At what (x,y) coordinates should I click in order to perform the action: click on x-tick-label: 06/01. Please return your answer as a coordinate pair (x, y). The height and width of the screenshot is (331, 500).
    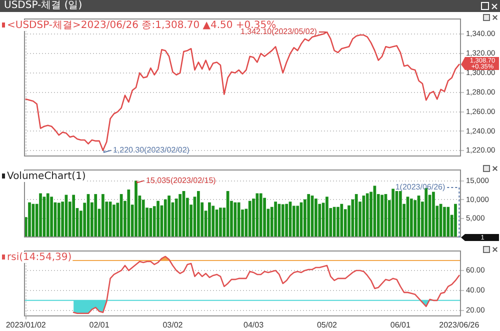
    Looking at the image, I should click on (400, 325).